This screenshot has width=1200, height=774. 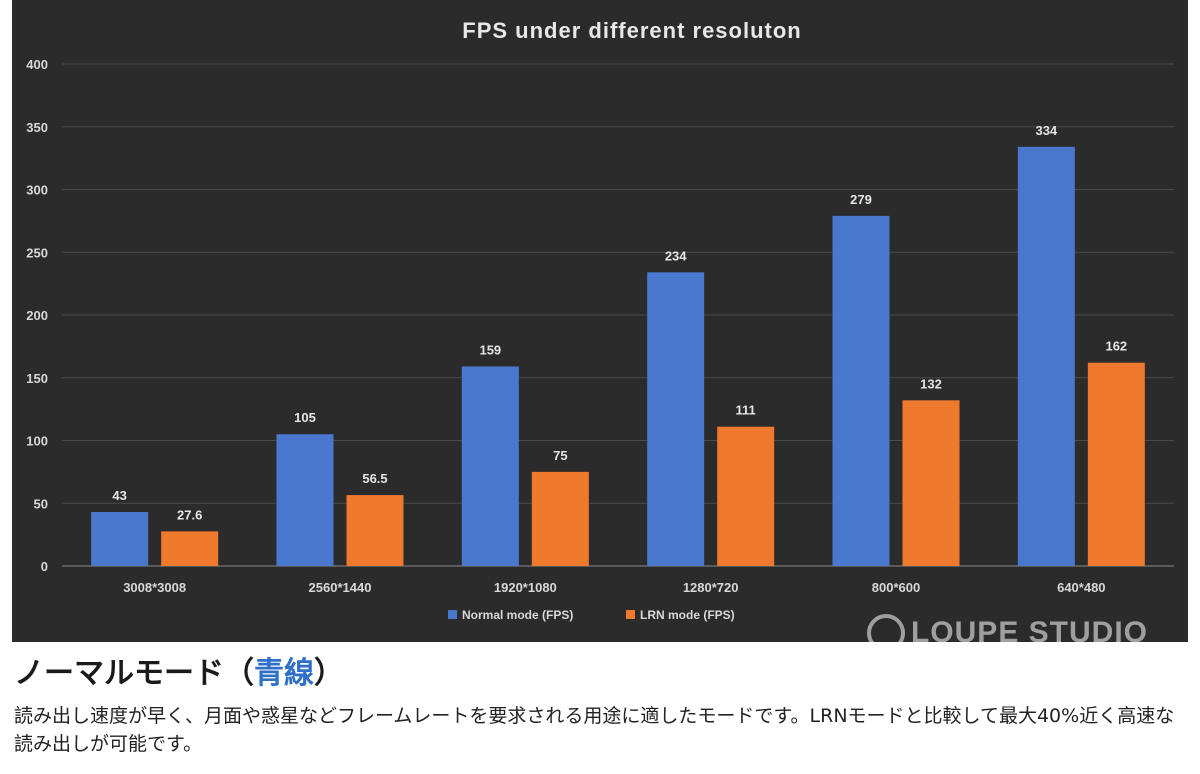 What do you see at coordinates (560, 455) in the screenshot?
I see `data-label: 75` at bounding box center [560, 455].